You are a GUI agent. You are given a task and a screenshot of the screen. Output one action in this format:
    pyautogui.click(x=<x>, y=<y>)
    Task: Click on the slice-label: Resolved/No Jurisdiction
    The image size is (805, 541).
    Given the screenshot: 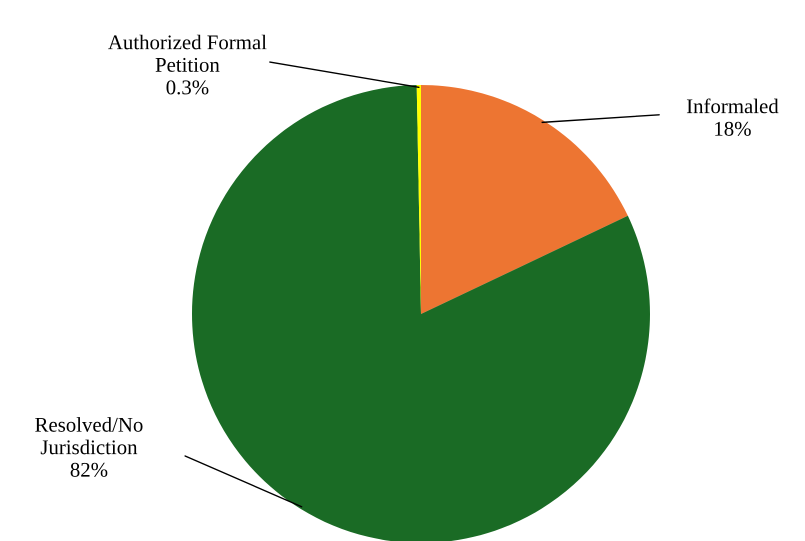 What is the action you would take?
    pyautogui.click(x=89, y=435)
    